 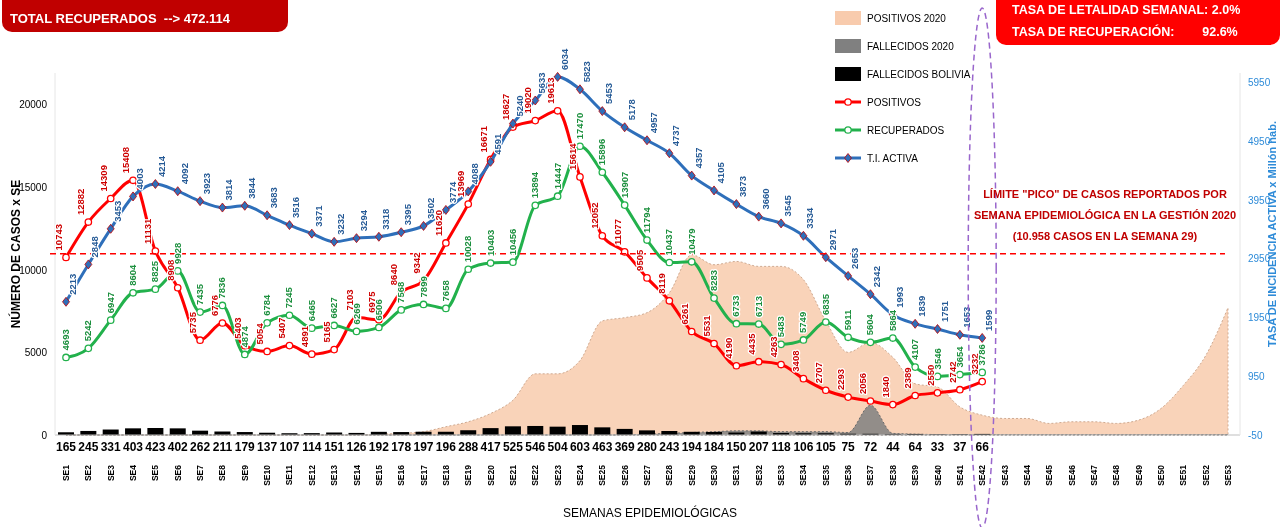 What do you see at coordinates (877, 277) in the screenshot?
I see `data-label: 2342` at bounding box center [877, 277].